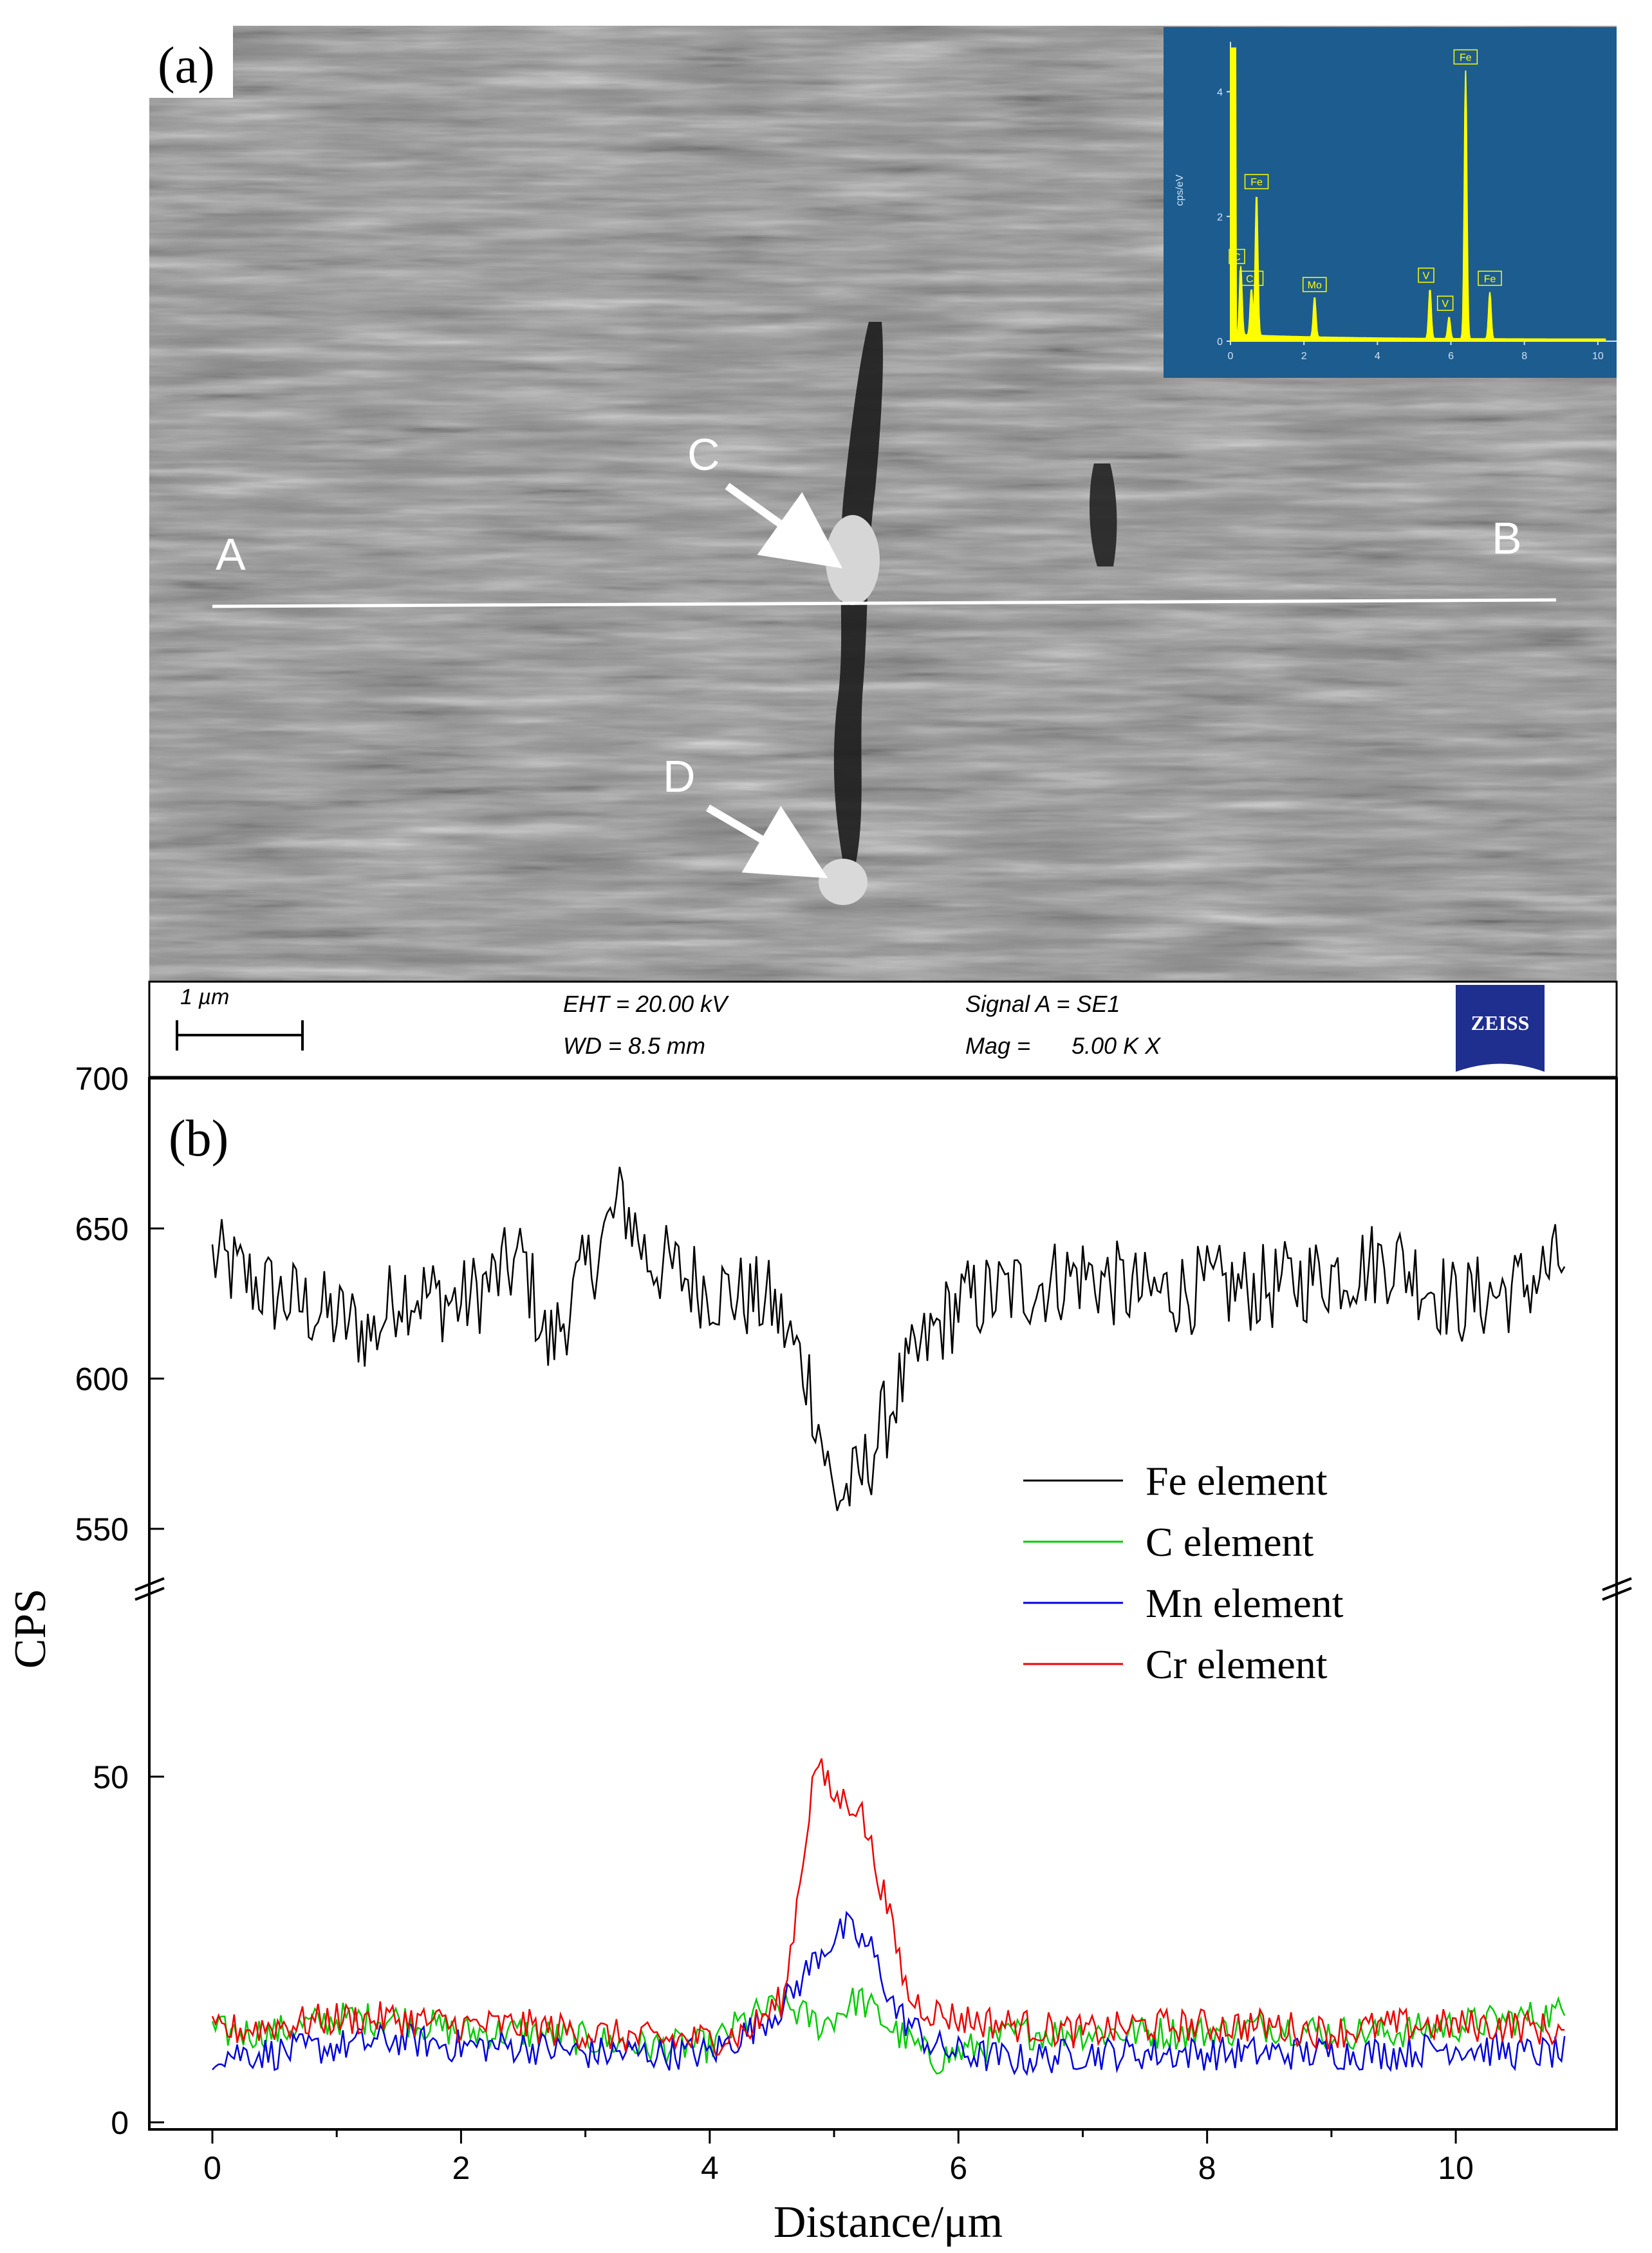 This screenshot has height=2253, width=1652. What do you see at coordinates (1229, 1542) in the screenshot?
I see `legend-entry: C element` at bounding box center [1229, 1542].